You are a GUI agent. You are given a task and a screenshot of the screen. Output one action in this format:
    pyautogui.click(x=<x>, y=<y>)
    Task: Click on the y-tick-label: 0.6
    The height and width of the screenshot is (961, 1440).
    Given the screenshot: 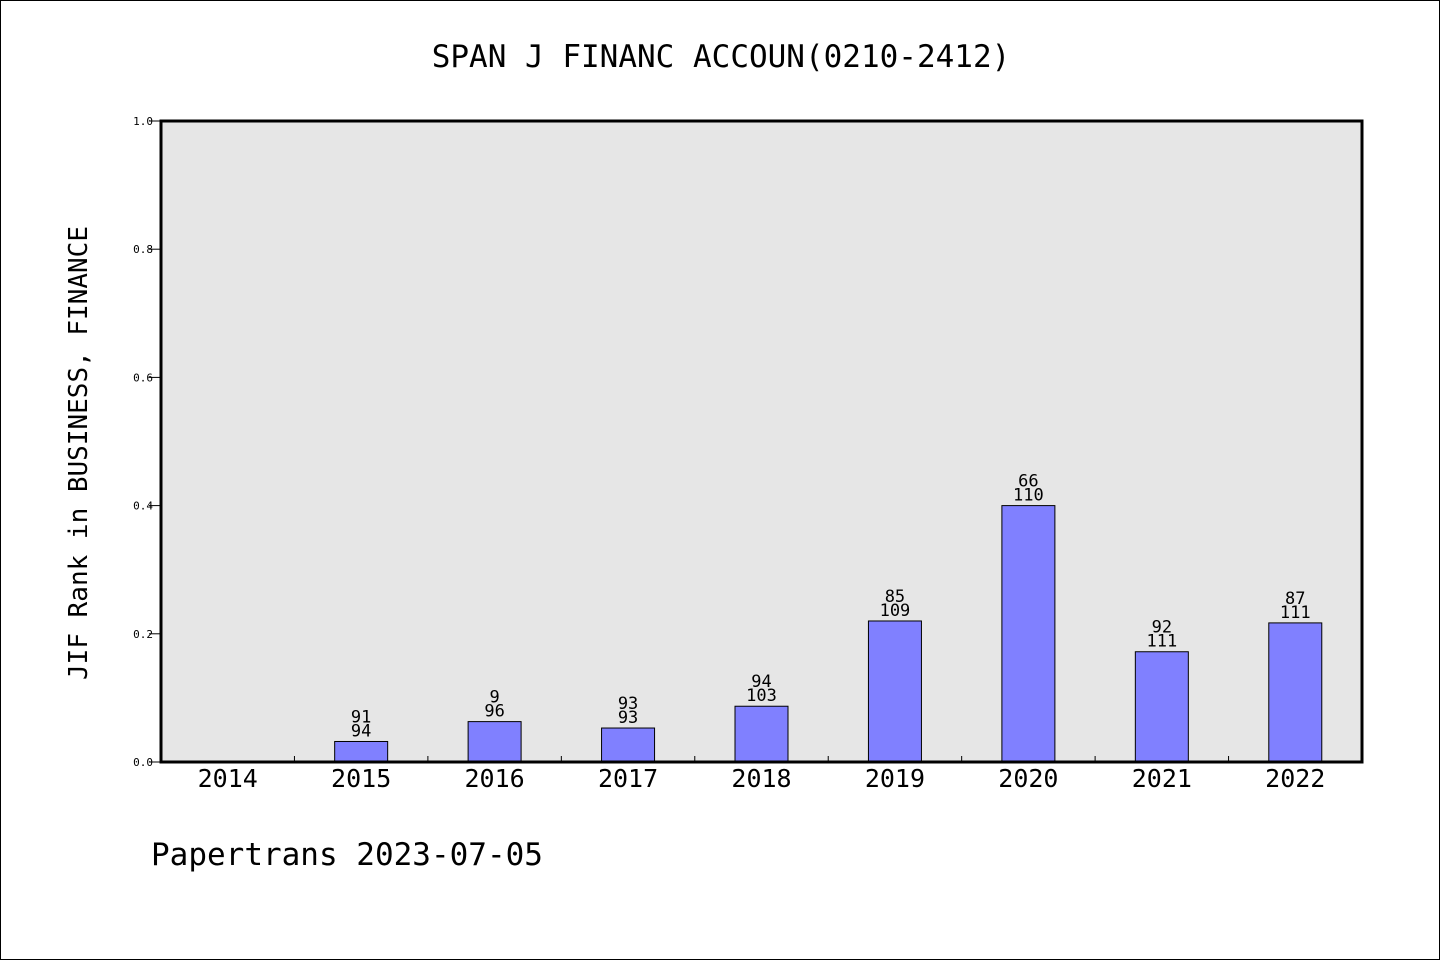 What is the action you would take?
    pyautogui.click(x=143, y=377)
    